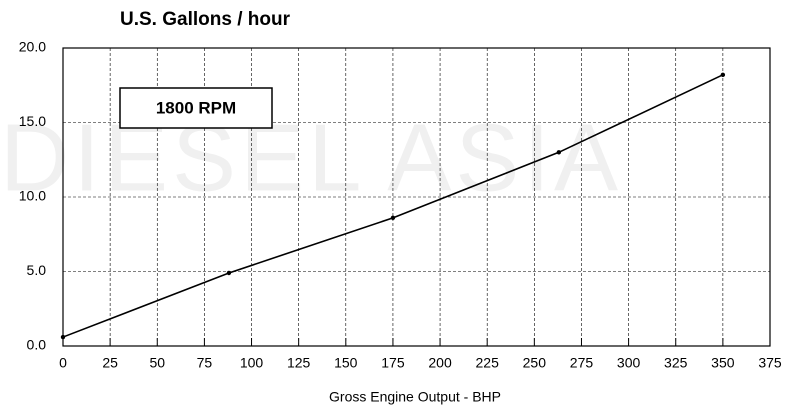  What do you see at coordinates (346, 363) in the screenshot?
I see `x-tick-label: 150` at bounding box center [346, 363].